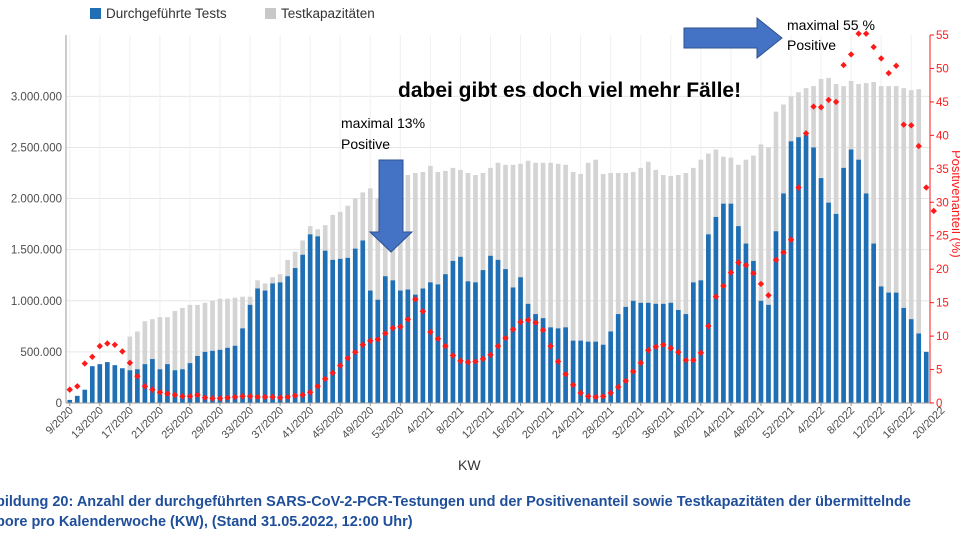 The width and height of the screenshot is (960, 540). What do you see at coordinates (36, 97) in the screenshot?
I see `y-tick-label: 3.000.000` at bounding box center [36, 97].